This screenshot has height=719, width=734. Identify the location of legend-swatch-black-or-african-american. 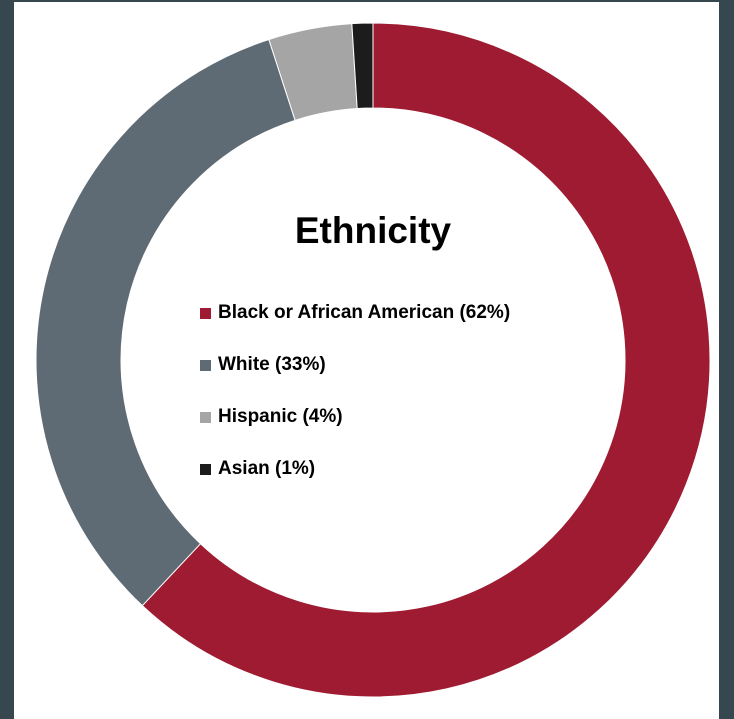
(205, 313).